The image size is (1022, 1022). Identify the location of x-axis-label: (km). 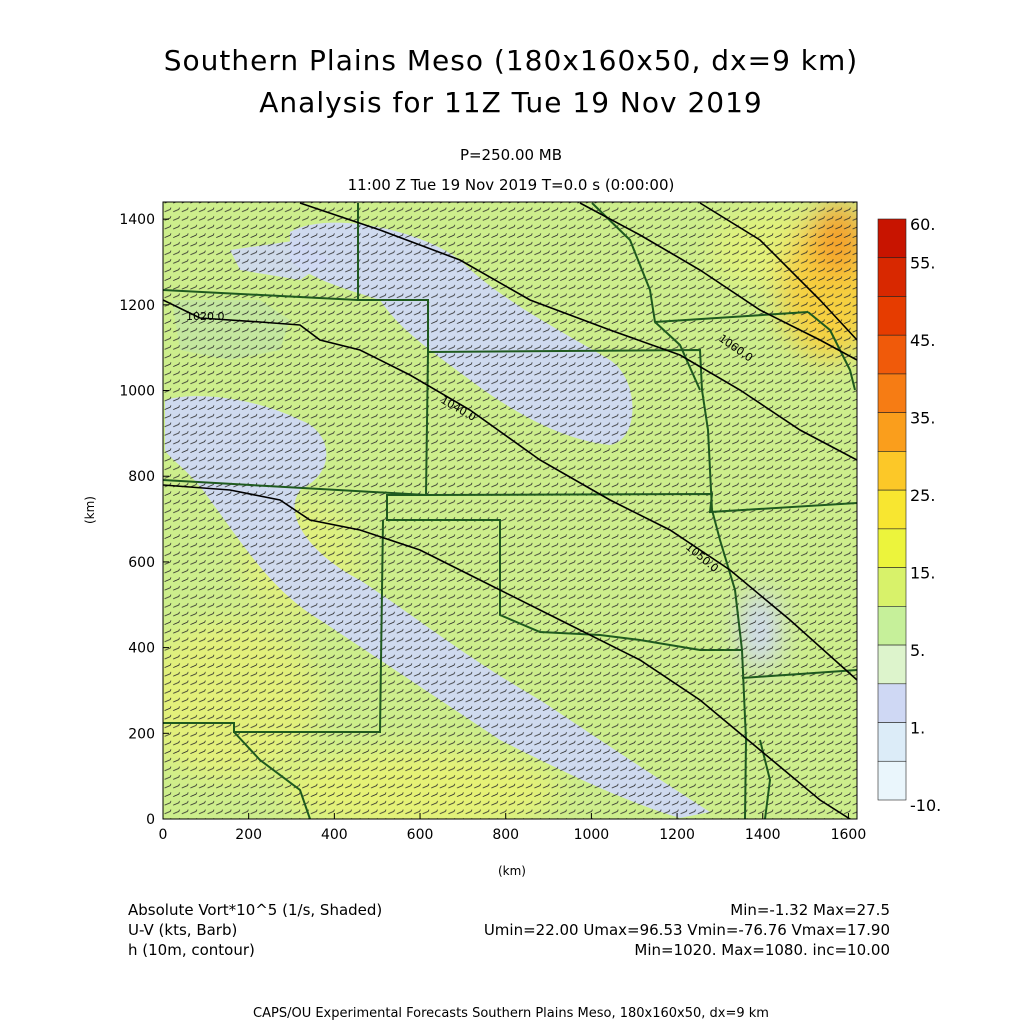
(512, 871).